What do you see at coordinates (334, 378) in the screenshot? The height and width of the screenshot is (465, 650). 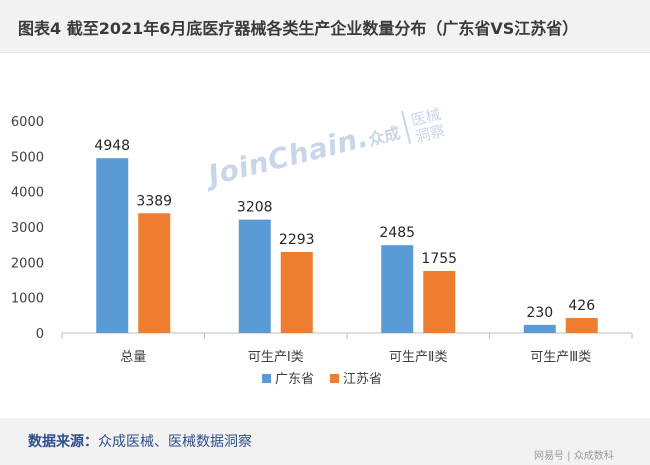 I see `legend-swatch-jiangsu` at bounding box center [334, 378].